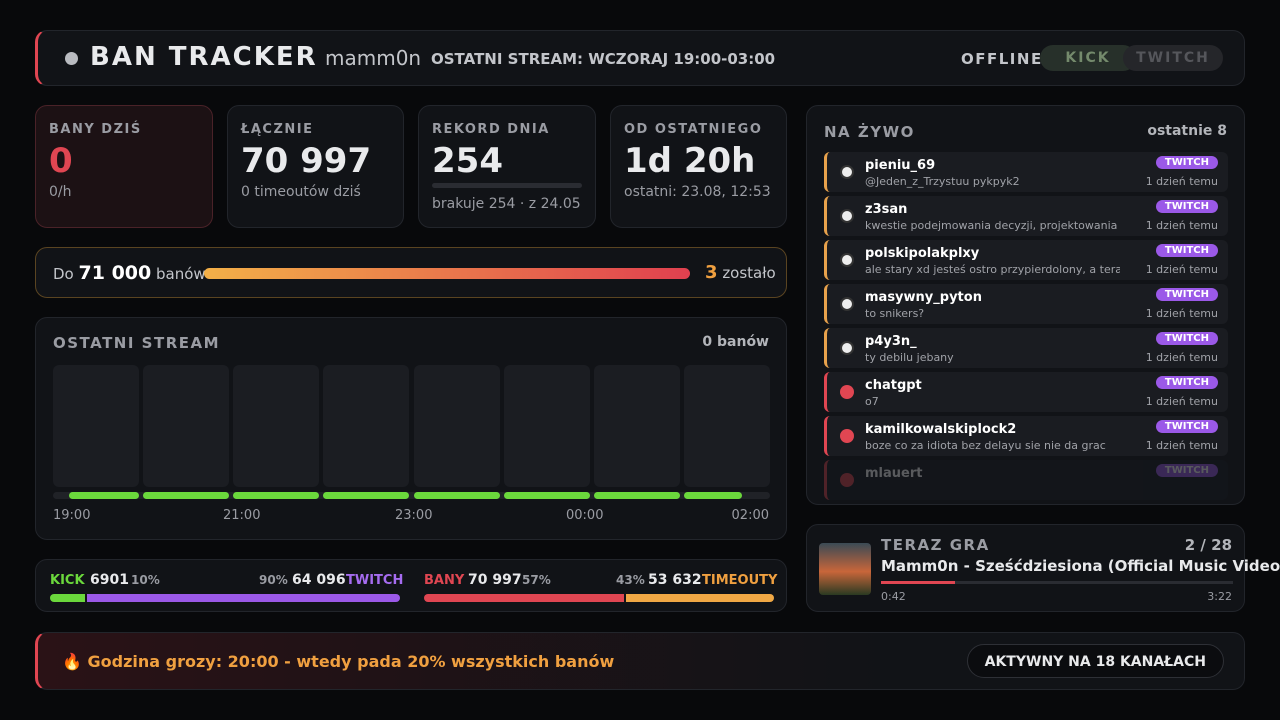  Describe the element at coordinates (491, 129) in the screenshot. I see `stat-label: REKORD DNIA` at that location.